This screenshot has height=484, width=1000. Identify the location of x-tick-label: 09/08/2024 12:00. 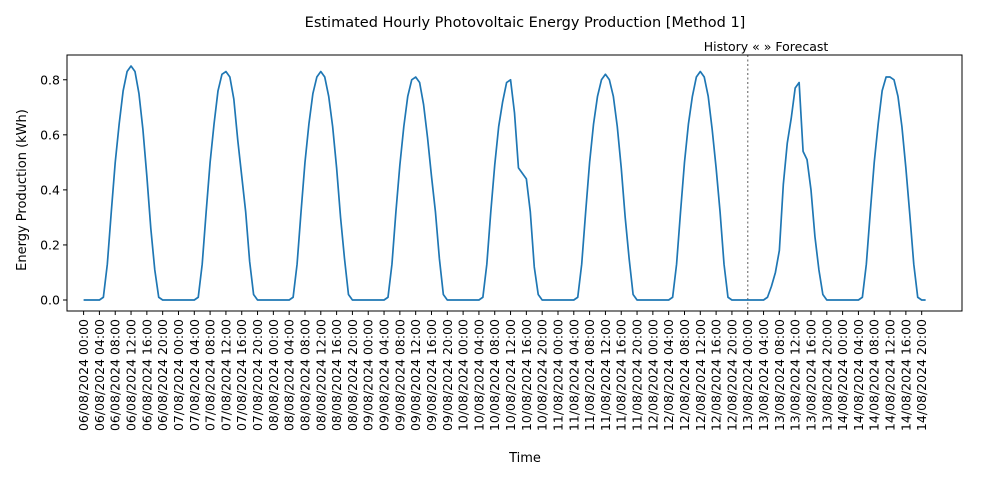
(415, 375).